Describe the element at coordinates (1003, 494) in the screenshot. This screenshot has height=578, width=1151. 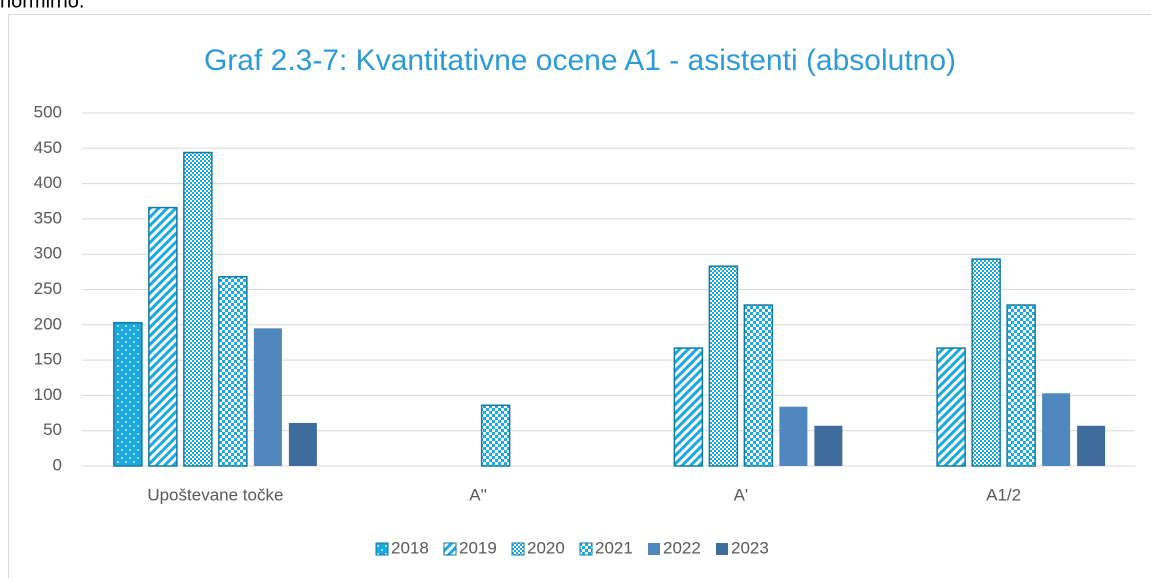
I see `x-tick-label: A1/2` at that location.